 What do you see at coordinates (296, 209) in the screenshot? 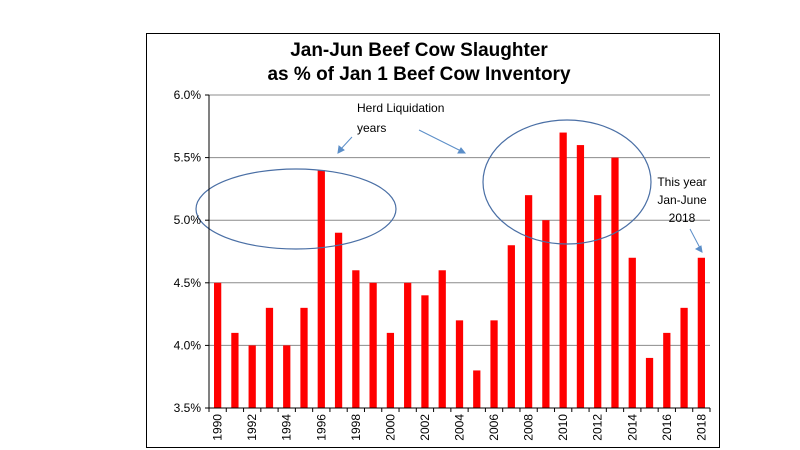
I see `herd-liquidation-ellipse-1996` at bounding box center [296, 209].